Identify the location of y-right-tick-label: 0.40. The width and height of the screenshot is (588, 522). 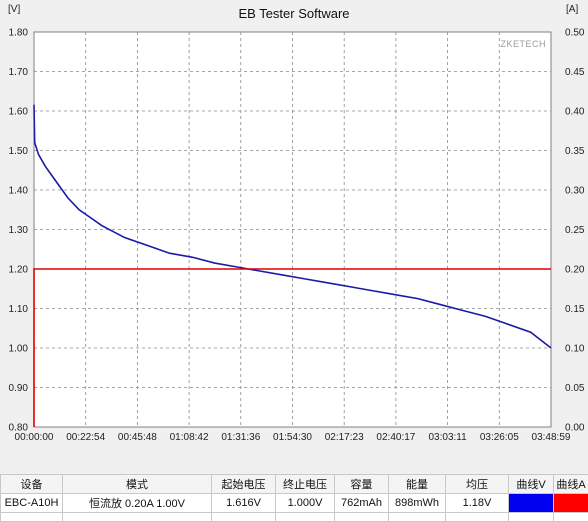
(575, 112).